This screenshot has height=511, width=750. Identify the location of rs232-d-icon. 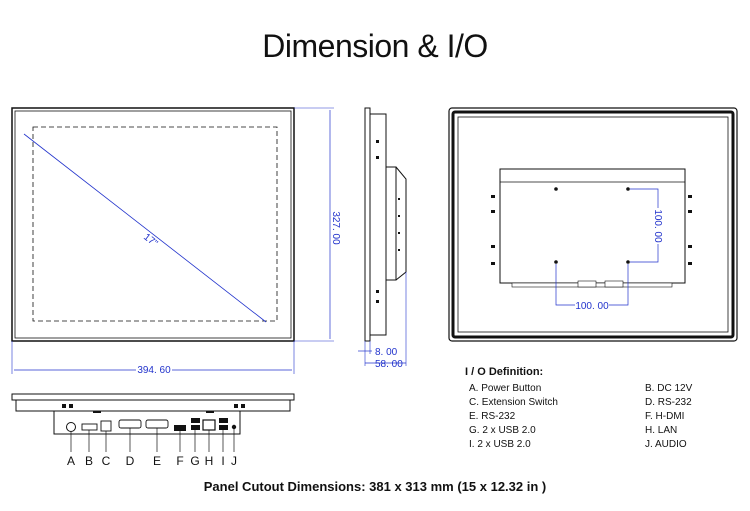
(130, 424).